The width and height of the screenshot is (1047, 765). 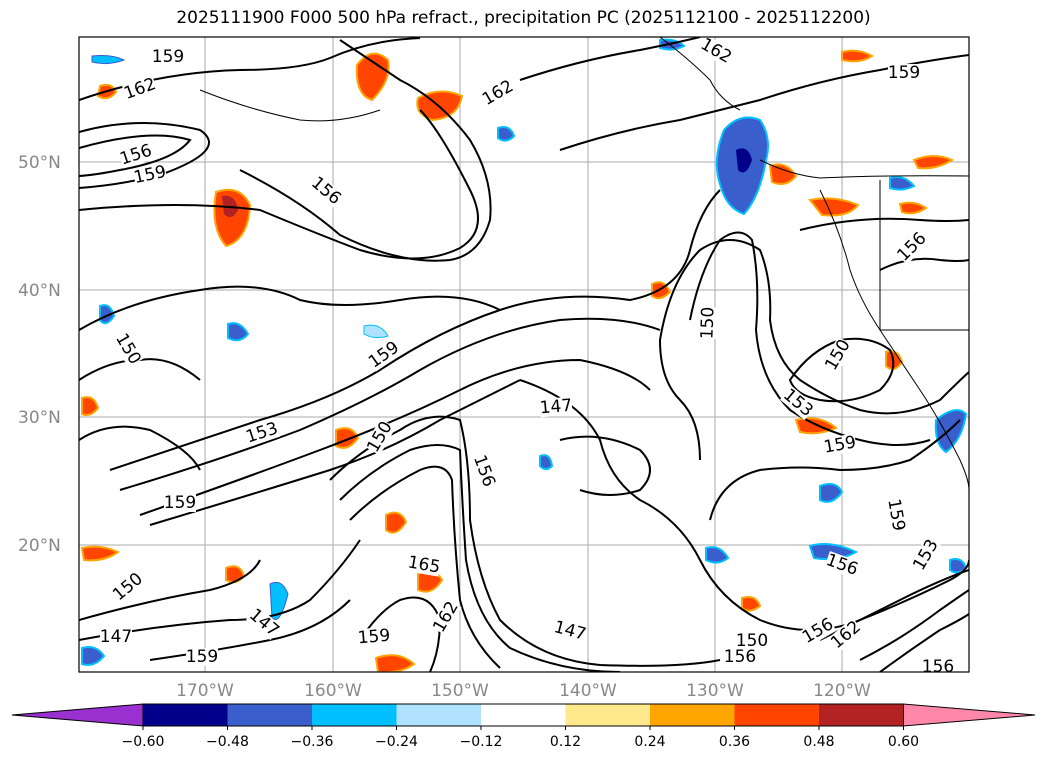 What do you see at coordinates (818, 742) in the screenshot?
I see `colorbar-tick-label: 0.48` at bounding box center [818, 742].